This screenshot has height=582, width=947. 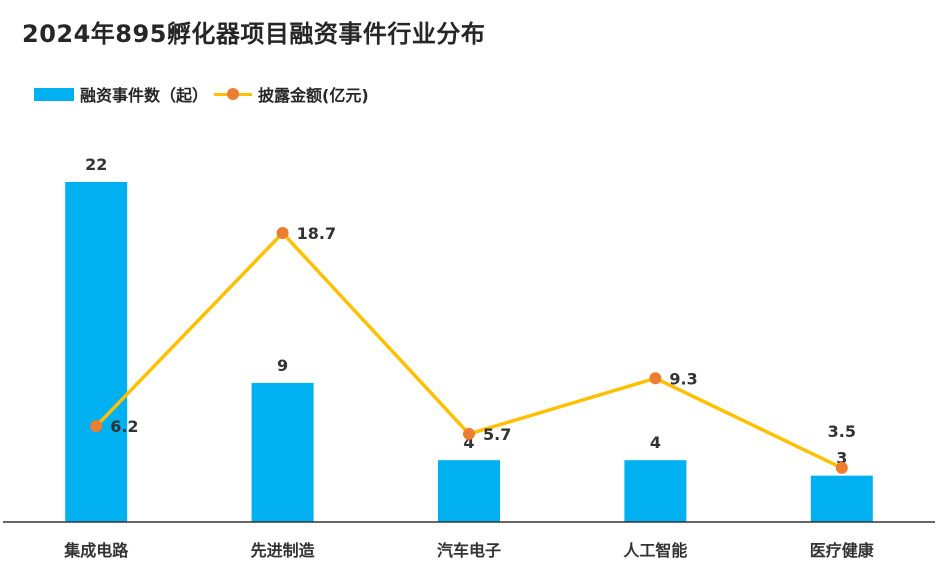 I want to click on legend-bar-label: 融资事件数（起）, so click(x=144, y=95).